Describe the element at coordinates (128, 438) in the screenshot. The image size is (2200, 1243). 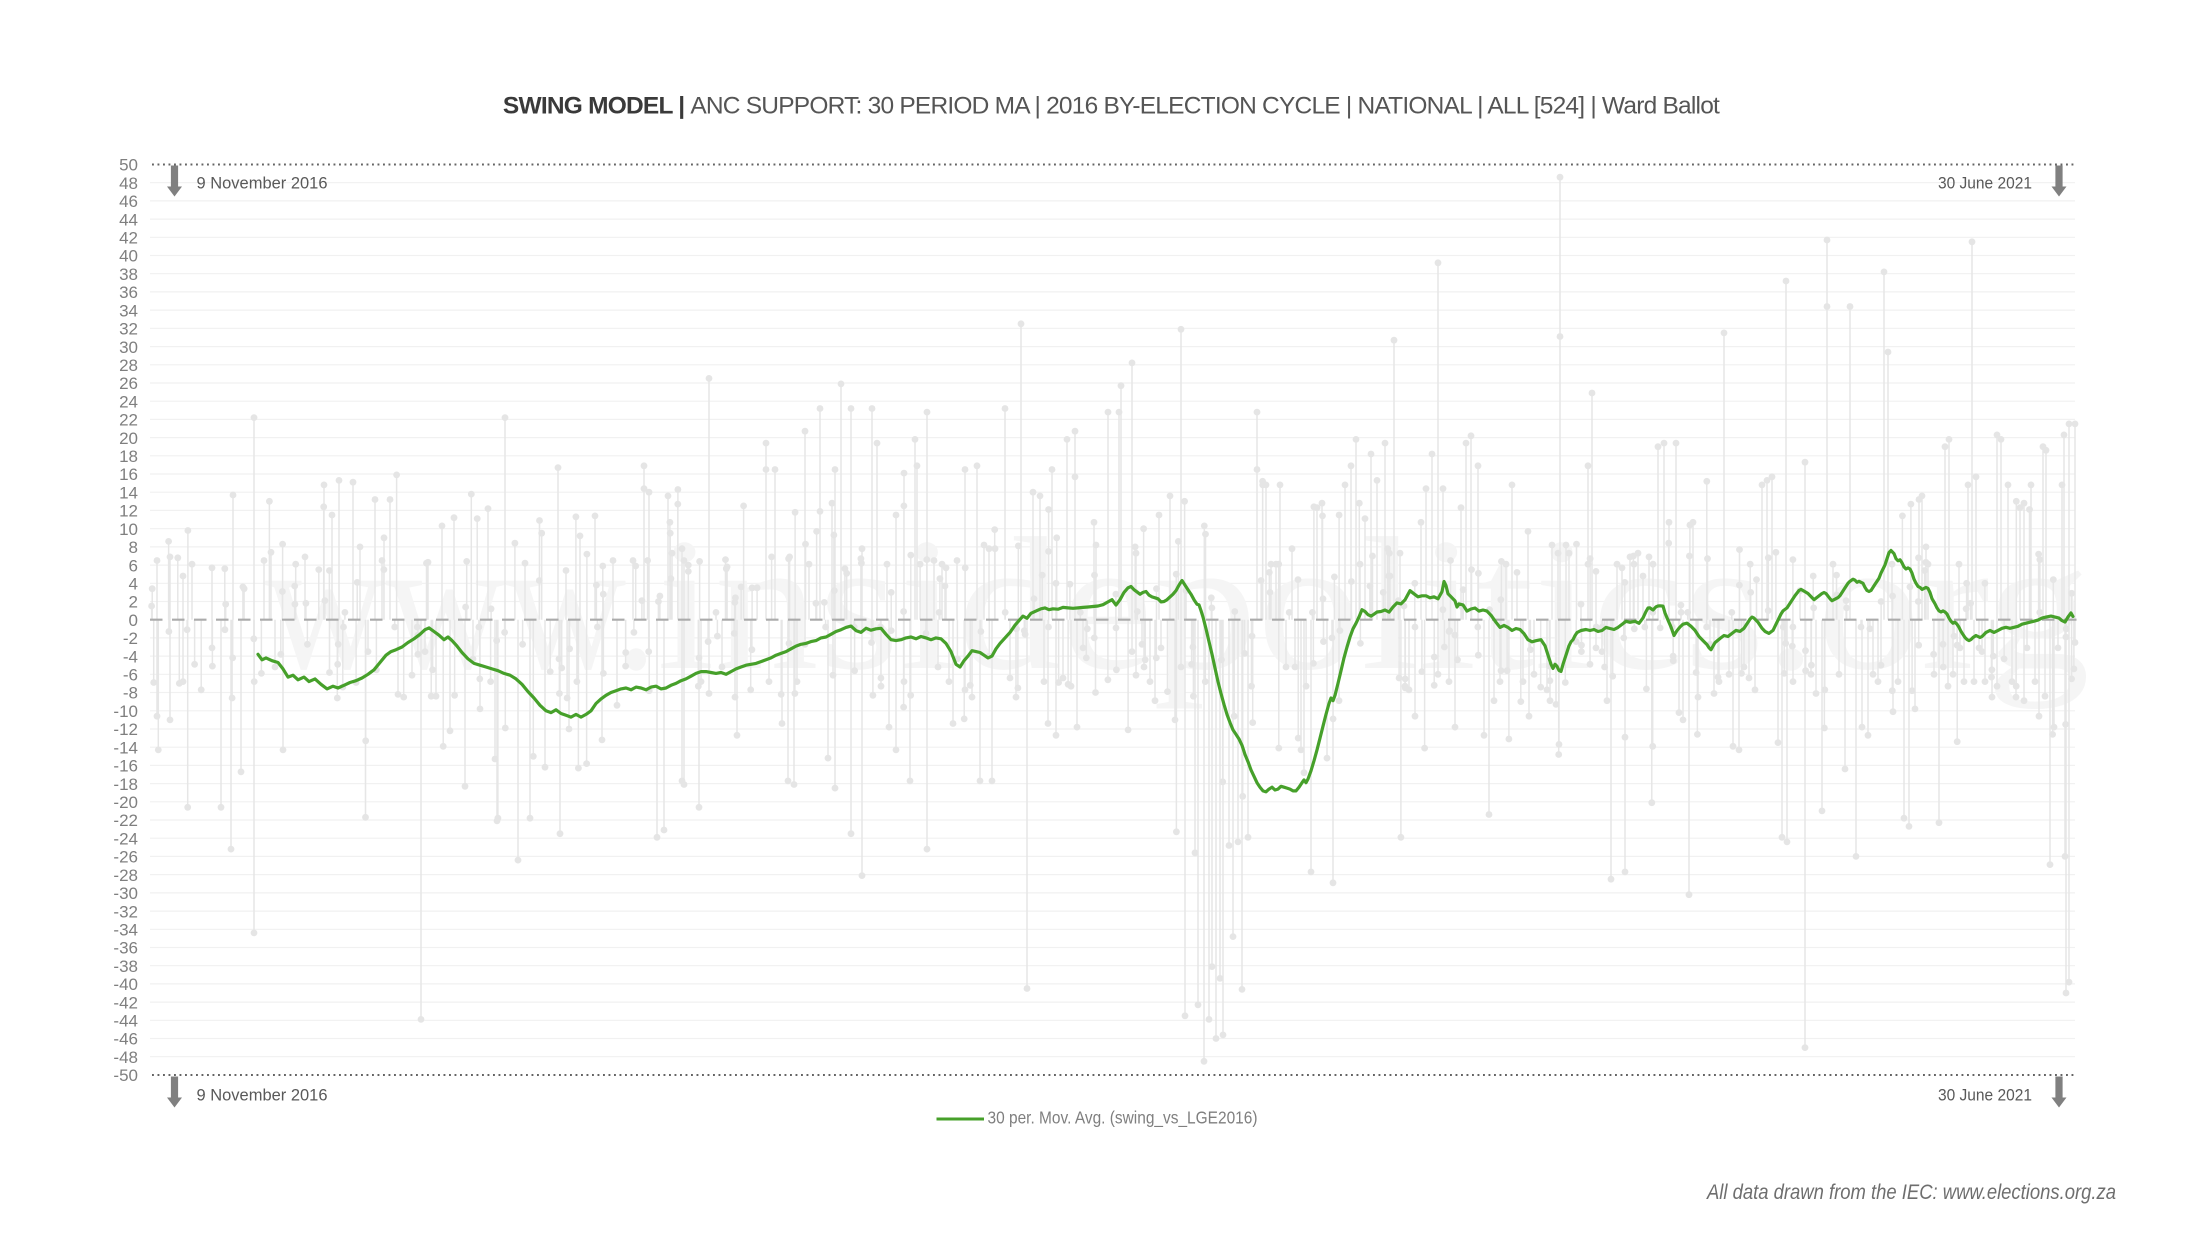
I see `svg-text: 20` at that location.